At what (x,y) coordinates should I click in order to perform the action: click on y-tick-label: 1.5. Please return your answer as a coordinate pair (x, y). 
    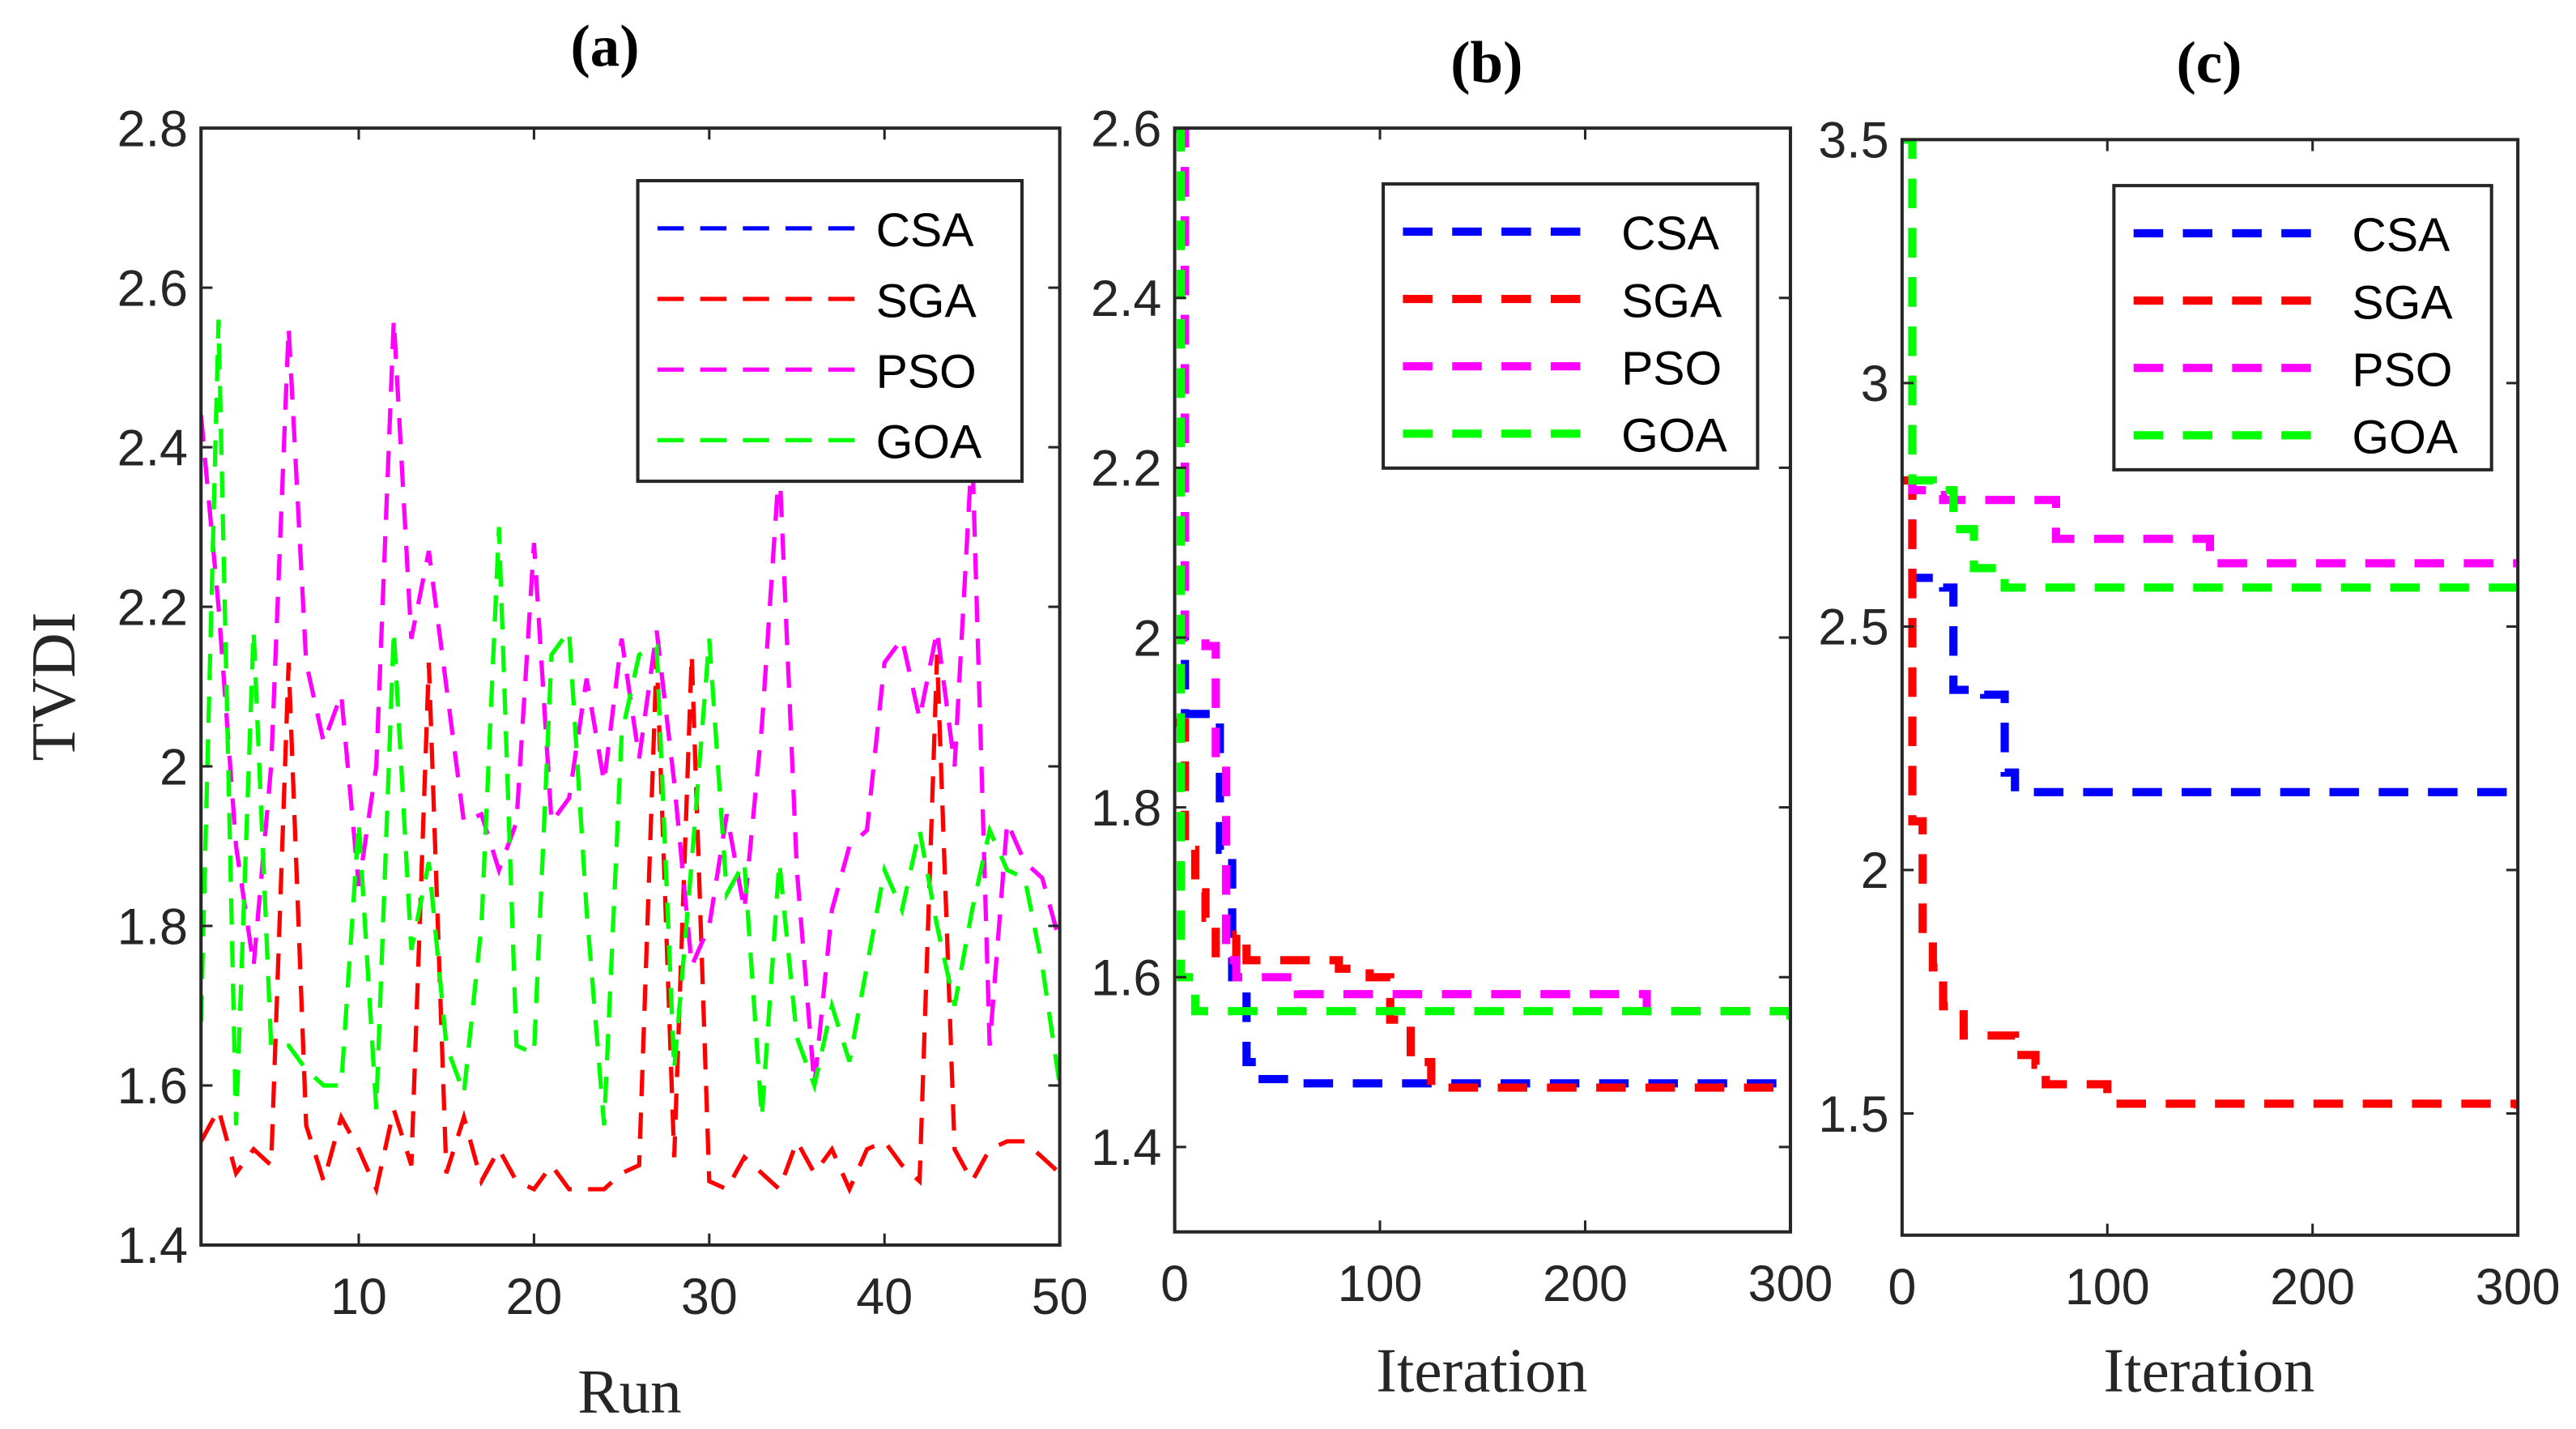
    Looking at the image, I should click on (1853, 1114).